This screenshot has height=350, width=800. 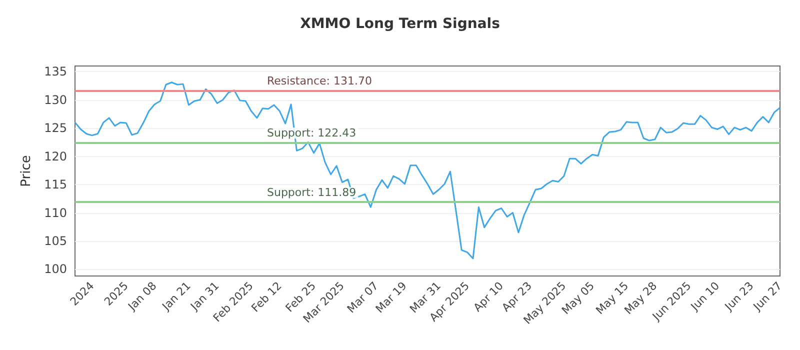 I want to click on y-tick-label: 100, so click(x=55, y=269).